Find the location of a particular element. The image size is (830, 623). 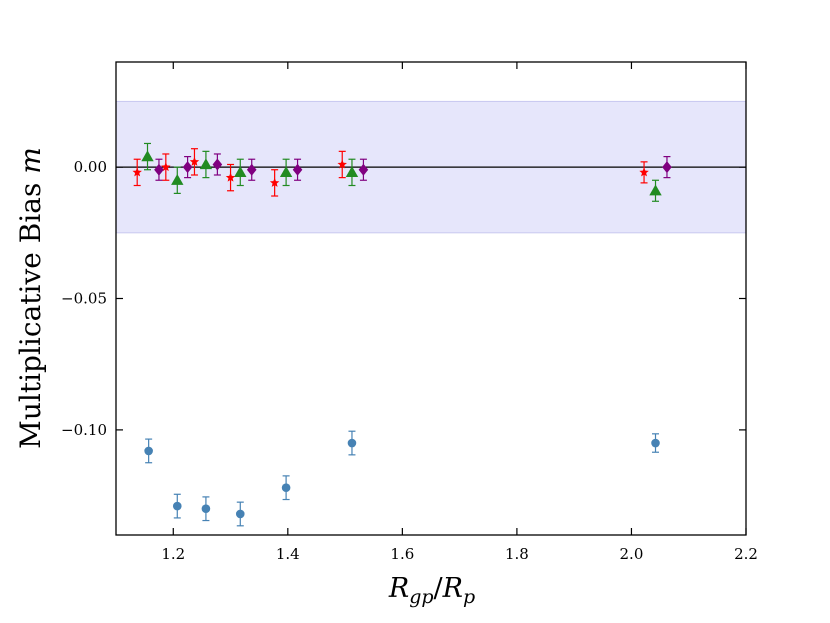

y-axis-label: Multiplicative Bias m is located at coordinates (30, 298).